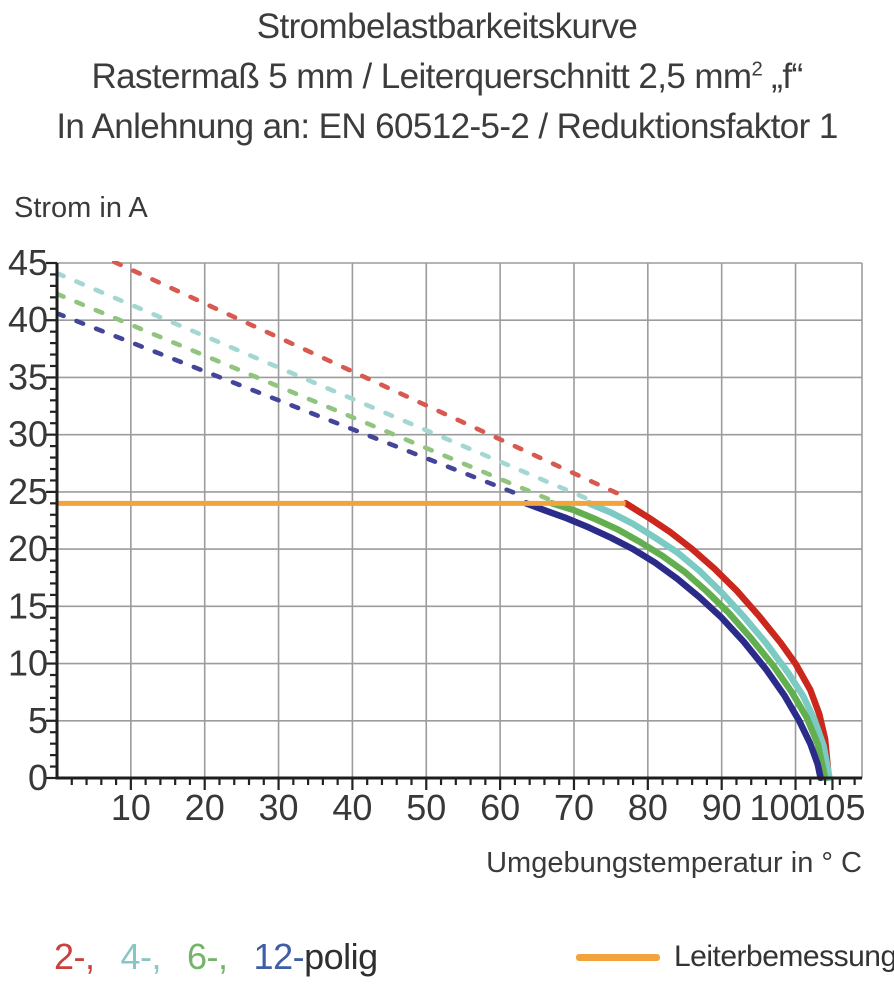  What do you see at coordinates (447, 26) in the screenshot?
I see `chart-title-line1: Strombelastbarkeitskurve` at bounding box center [447, 26].